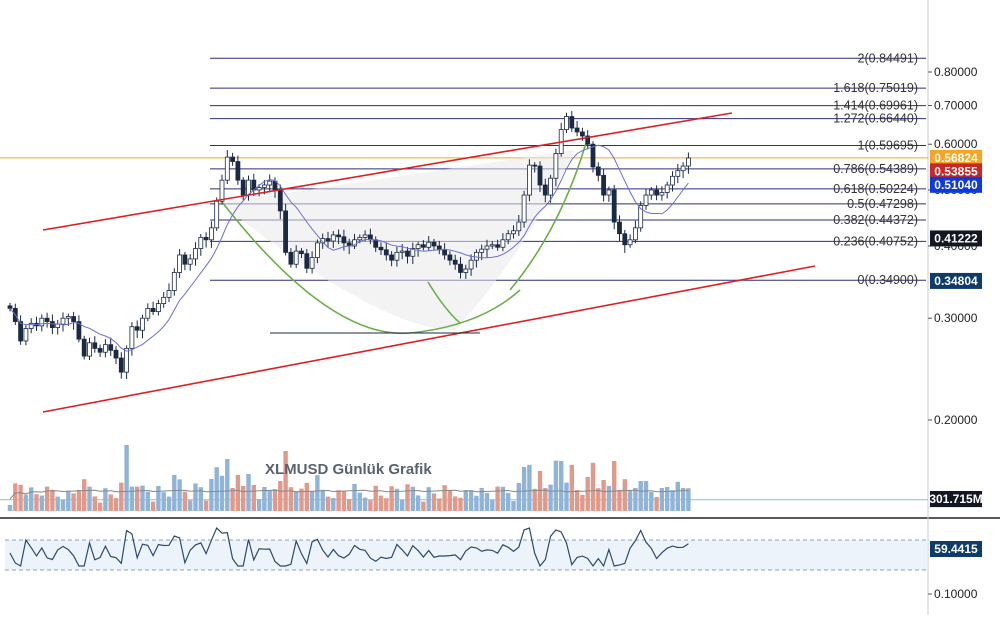  I want to click on price-tick-label: 0.60000, so click(956, 144).